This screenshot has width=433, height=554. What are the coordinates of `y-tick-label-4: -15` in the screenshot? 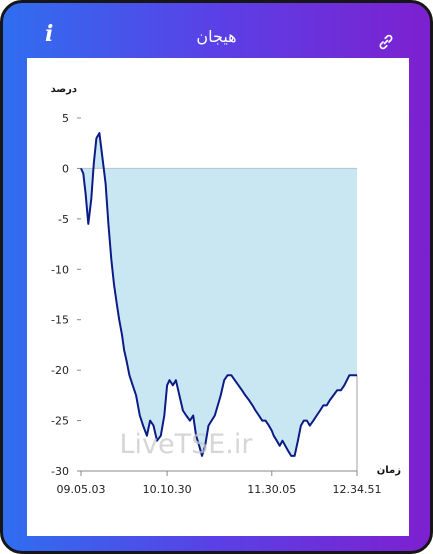 It's located at (60, 320).